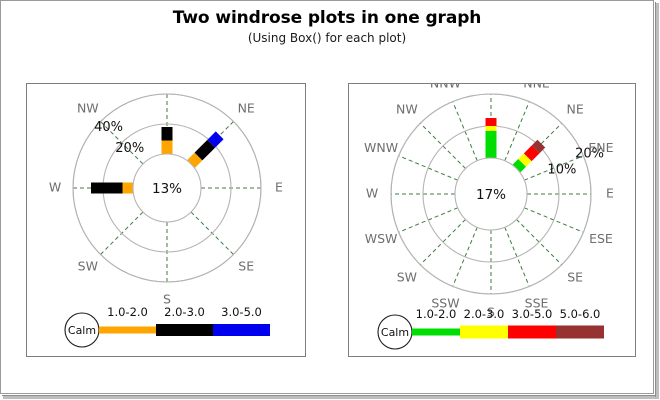  I want to click on center-percent-label: 17%, so click(491, 195).